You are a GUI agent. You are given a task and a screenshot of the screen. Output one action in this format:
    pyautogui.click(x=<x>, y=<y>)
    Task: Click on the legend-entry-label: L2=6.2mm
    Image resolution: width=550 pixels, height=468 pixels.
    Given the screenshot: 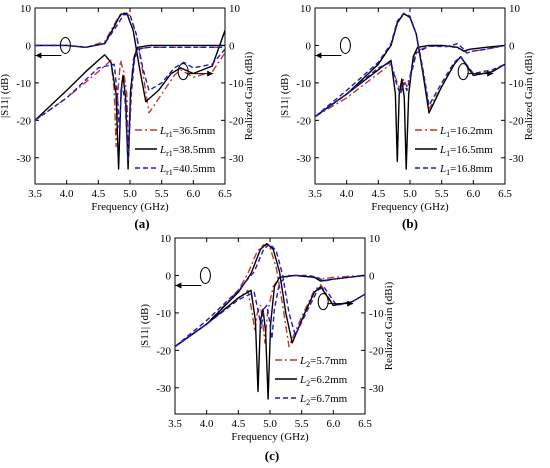 What is the action you would take?
    pyautogui.click(x=323, y=381)
    